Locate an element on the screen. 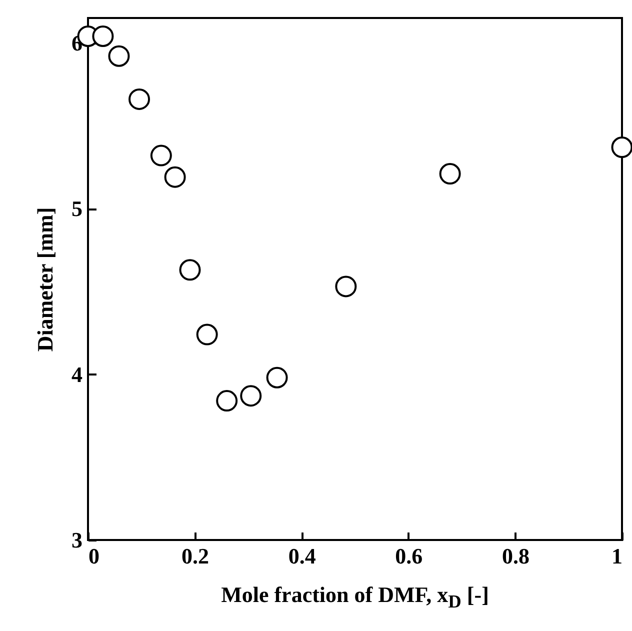  x-tick-label: 0.2 is located at coordinates (196, 556).